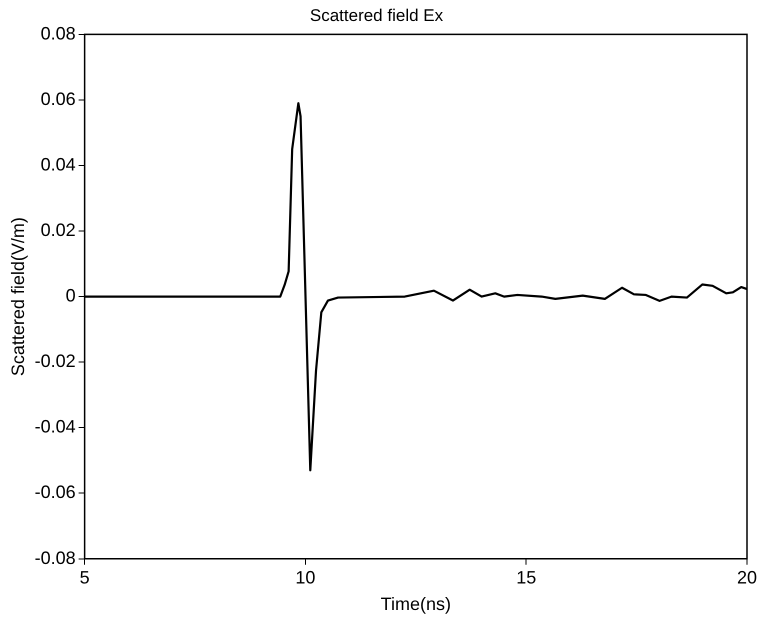  I want to click on y-tick-label: 0.02, so click(58, 230).